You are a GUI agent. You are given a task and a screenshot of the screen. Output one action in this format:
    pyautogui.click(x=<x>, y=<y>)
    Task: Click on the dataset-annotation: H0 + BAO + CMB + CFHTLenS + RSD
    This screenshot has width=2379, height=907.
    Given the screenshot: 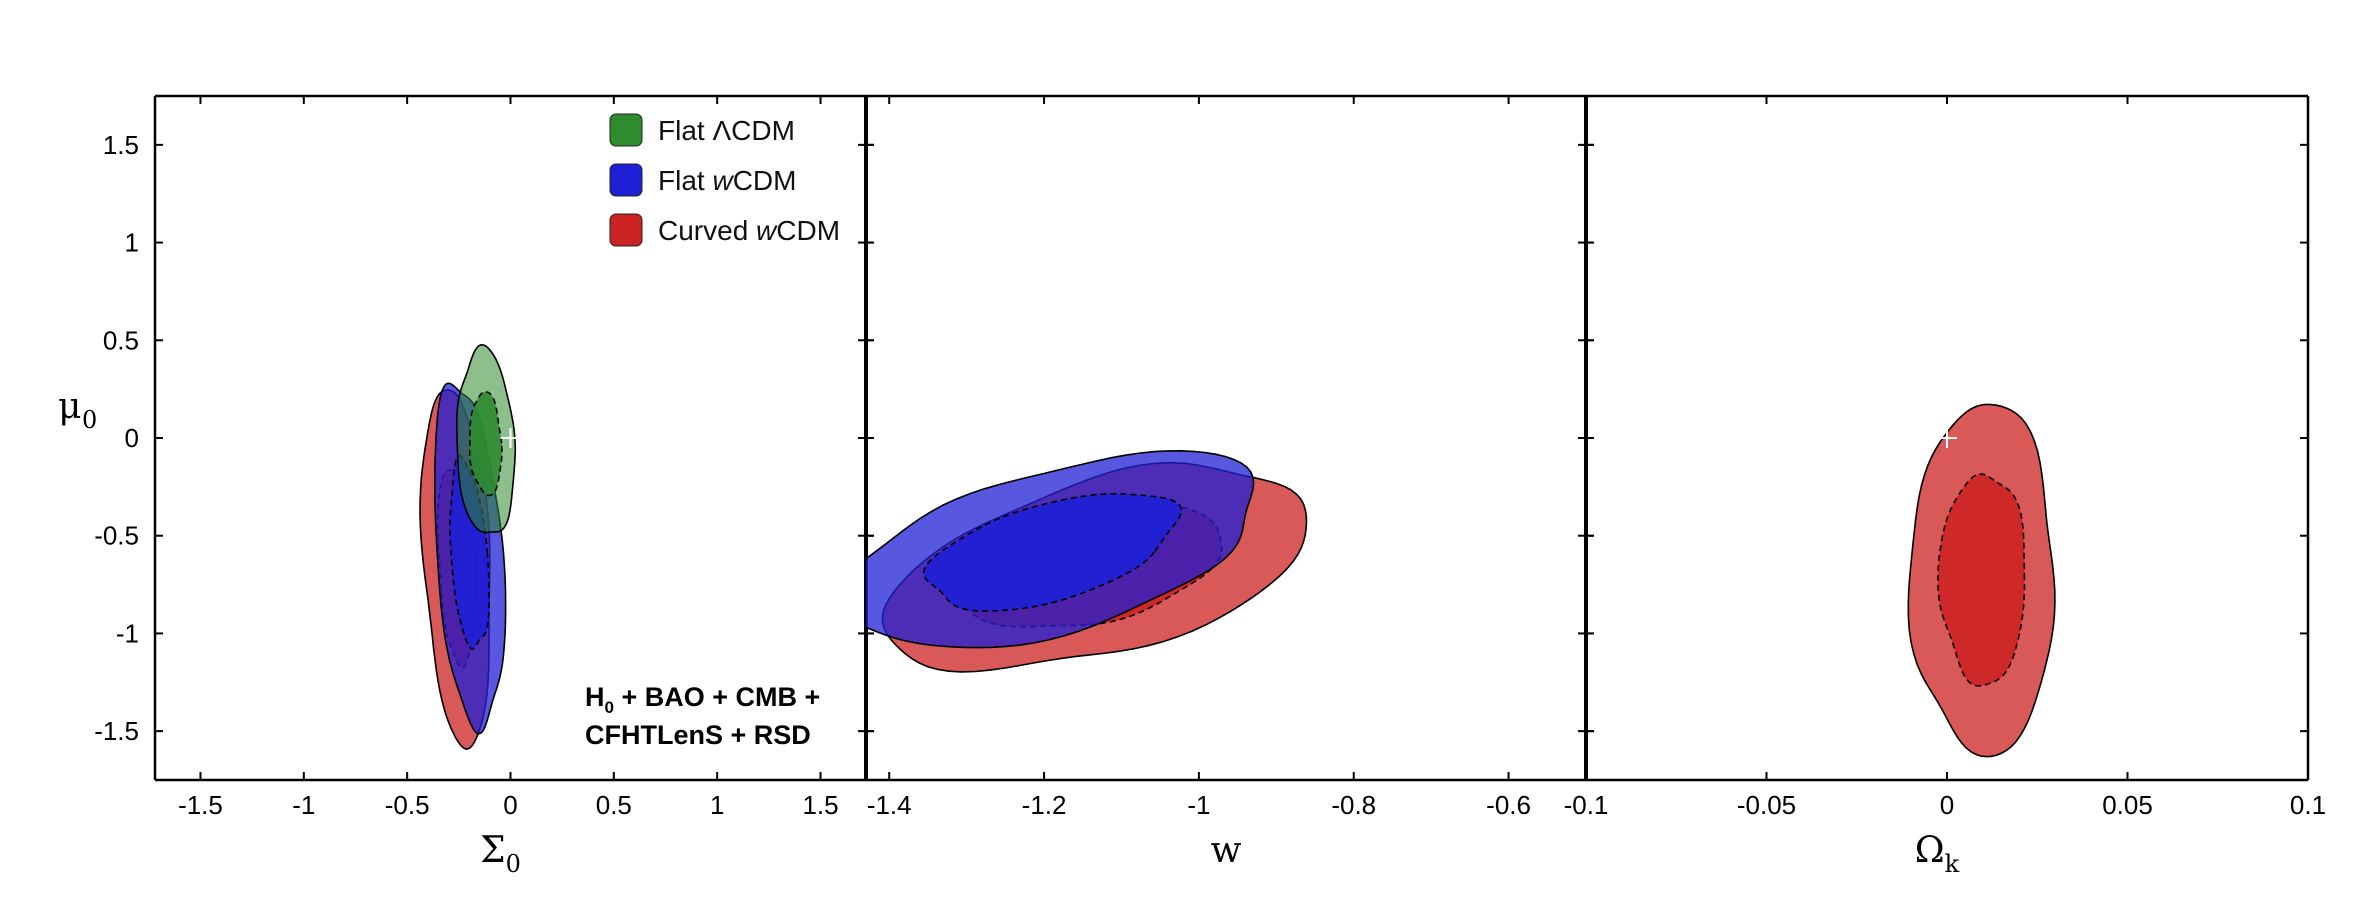 What is the action you would take?
    pyautogui.click(x=702, y=716)
    